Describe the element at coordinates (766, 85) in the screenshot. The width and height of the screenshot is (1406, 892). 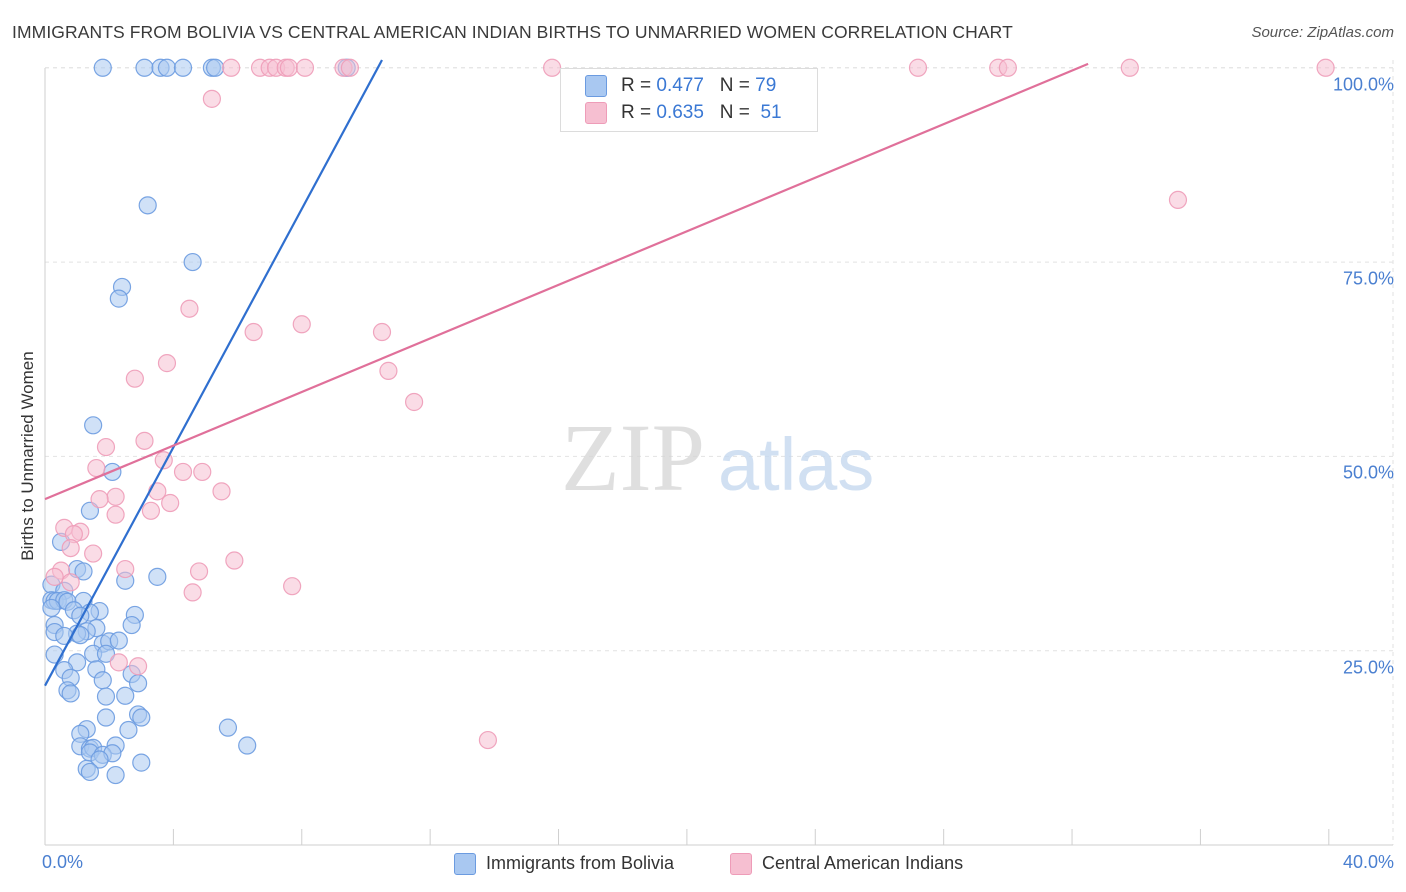
I see `n-value-bolivia: 79` at that location.